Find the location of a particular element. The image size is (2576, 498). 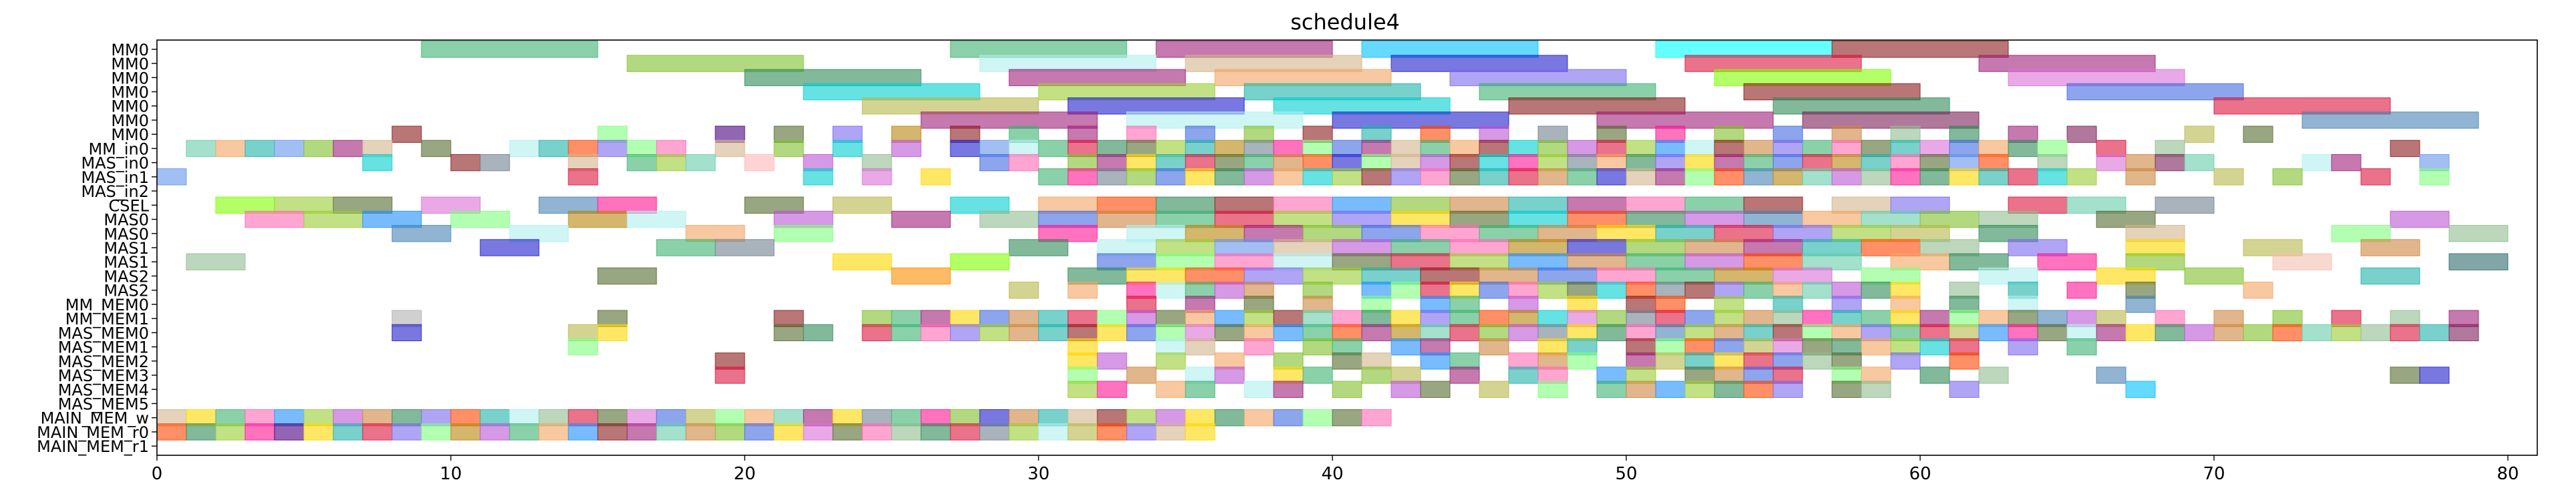

y-tick-label: MAS_MEM0 is located at coordinates (103, 333).